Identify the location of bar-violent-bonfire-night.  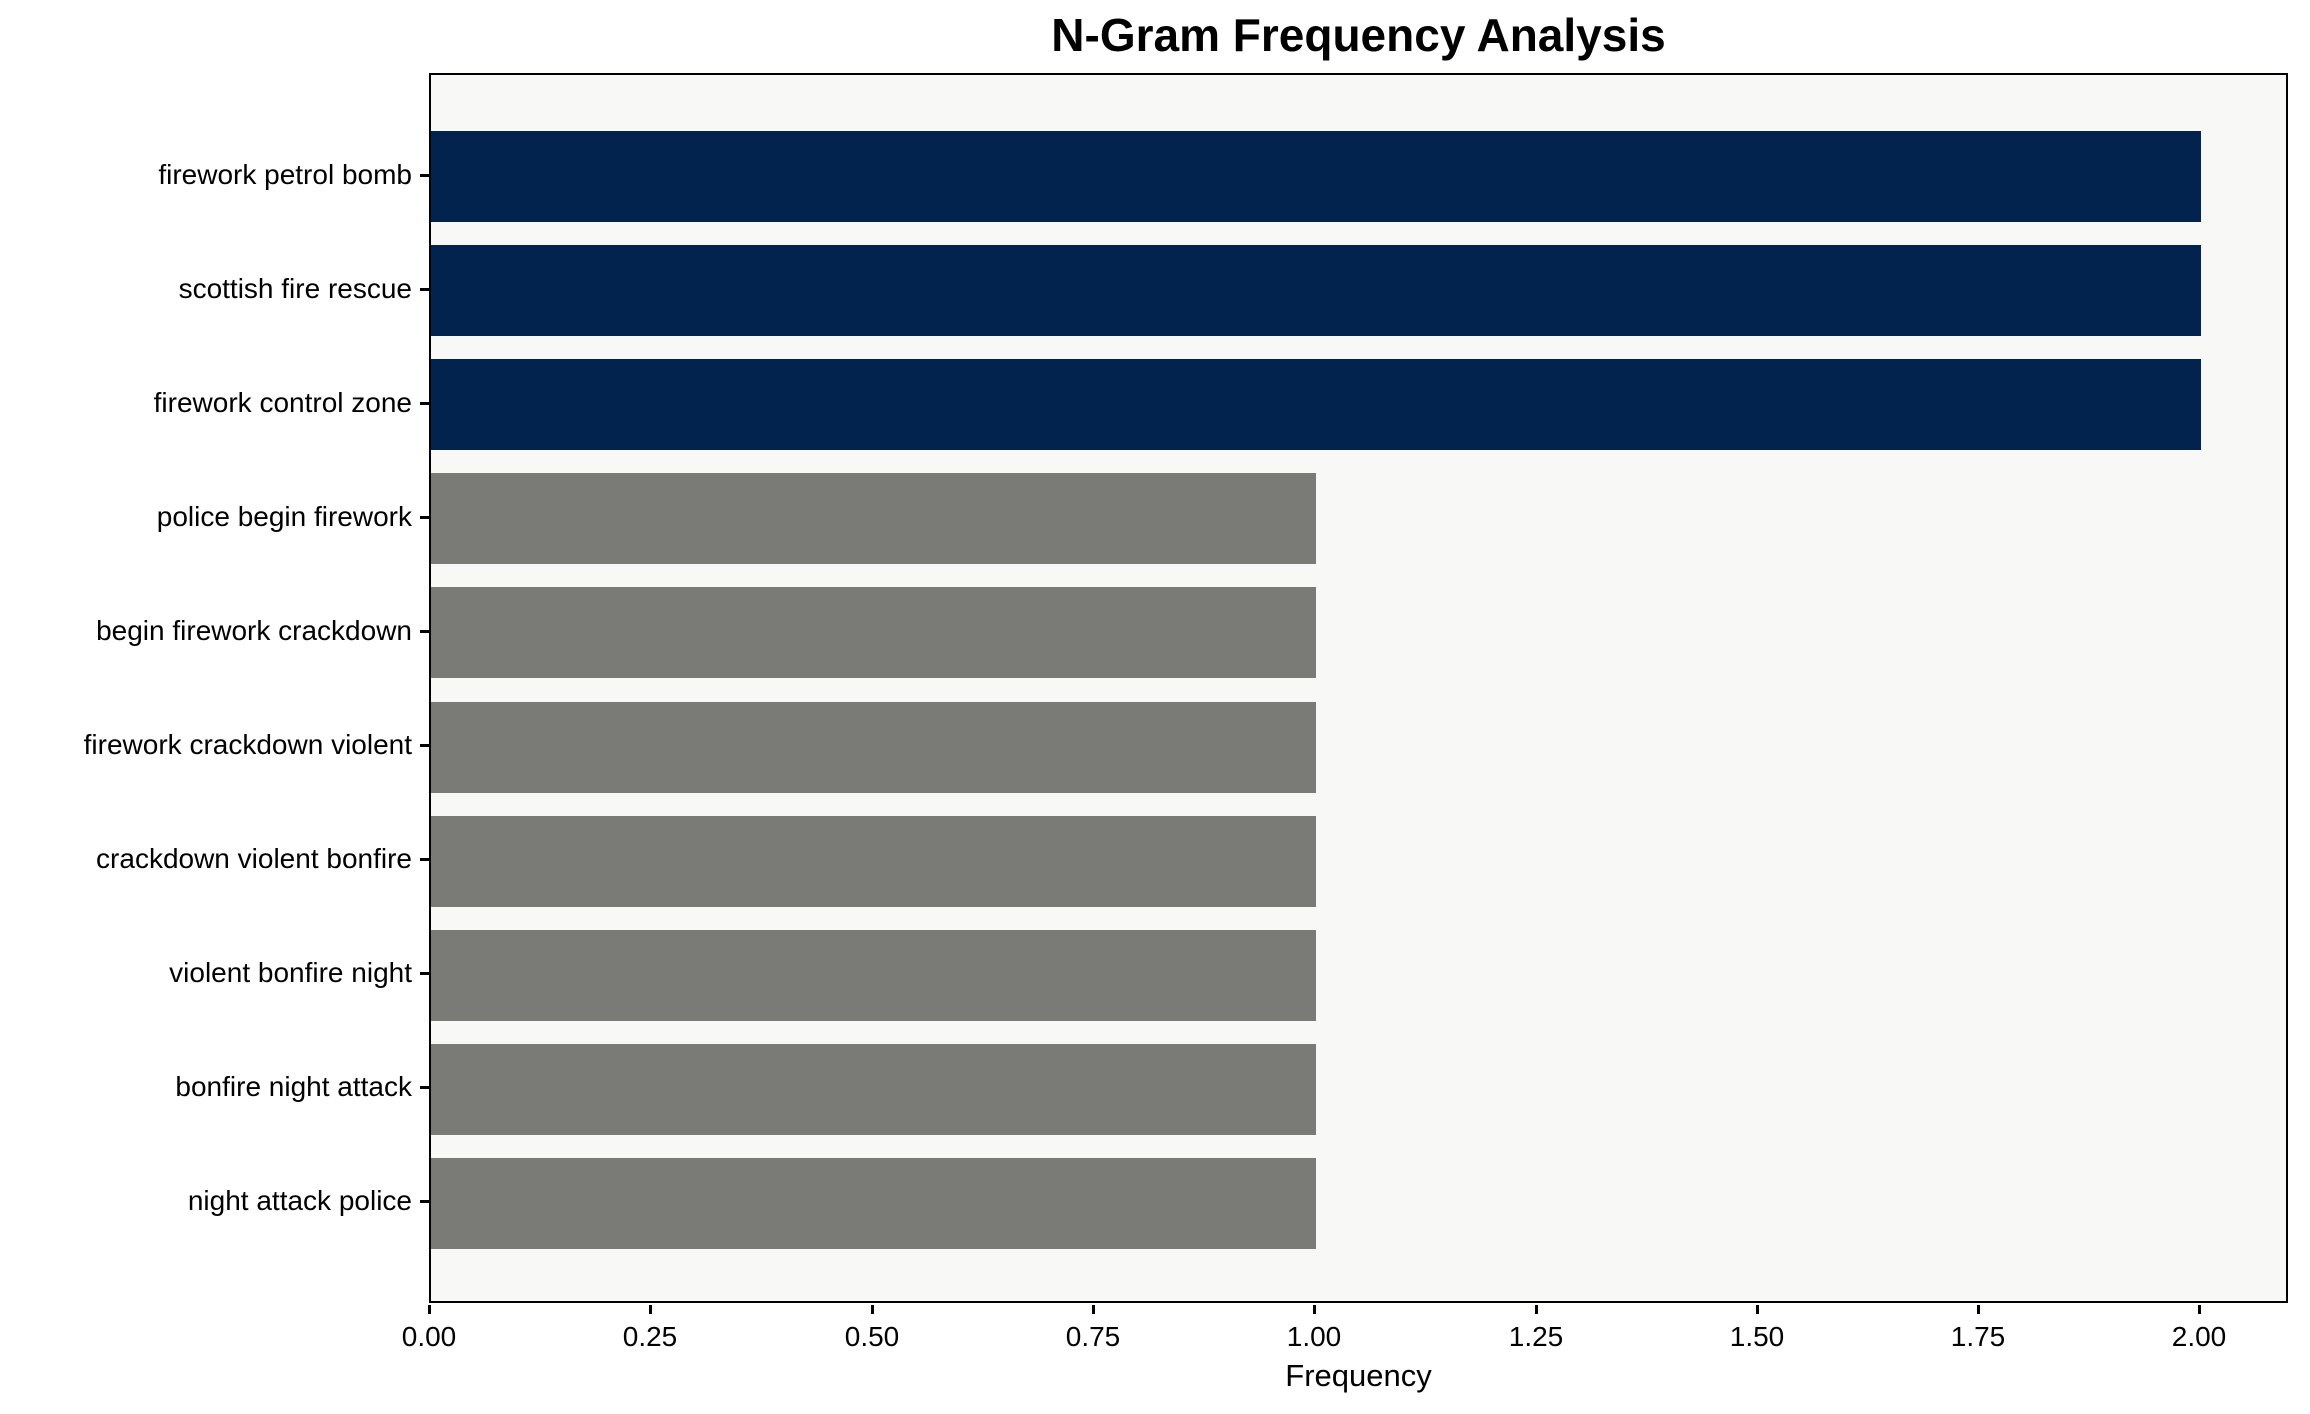
(873, 975).